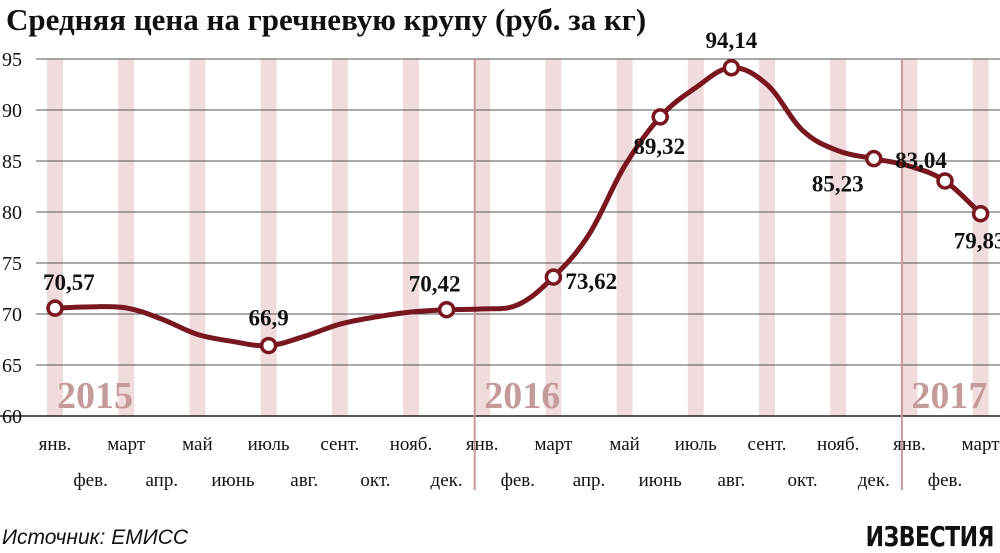 This screenshot has width=1000, height=553. I want to click on data-label: 66,9, so click(268, 318).